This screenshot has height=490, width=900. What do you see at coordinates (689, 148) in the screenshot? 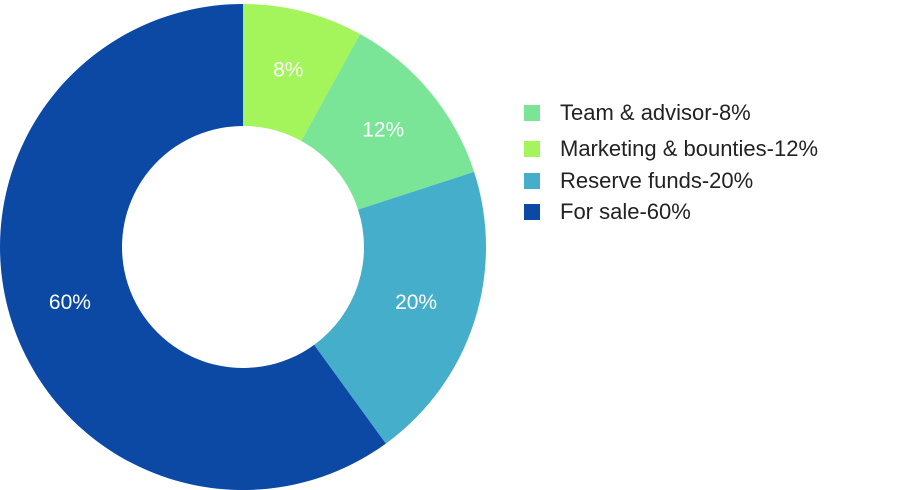
I see `legend-label: Marketing & bounties-12%` at bounding box center [689, 148].